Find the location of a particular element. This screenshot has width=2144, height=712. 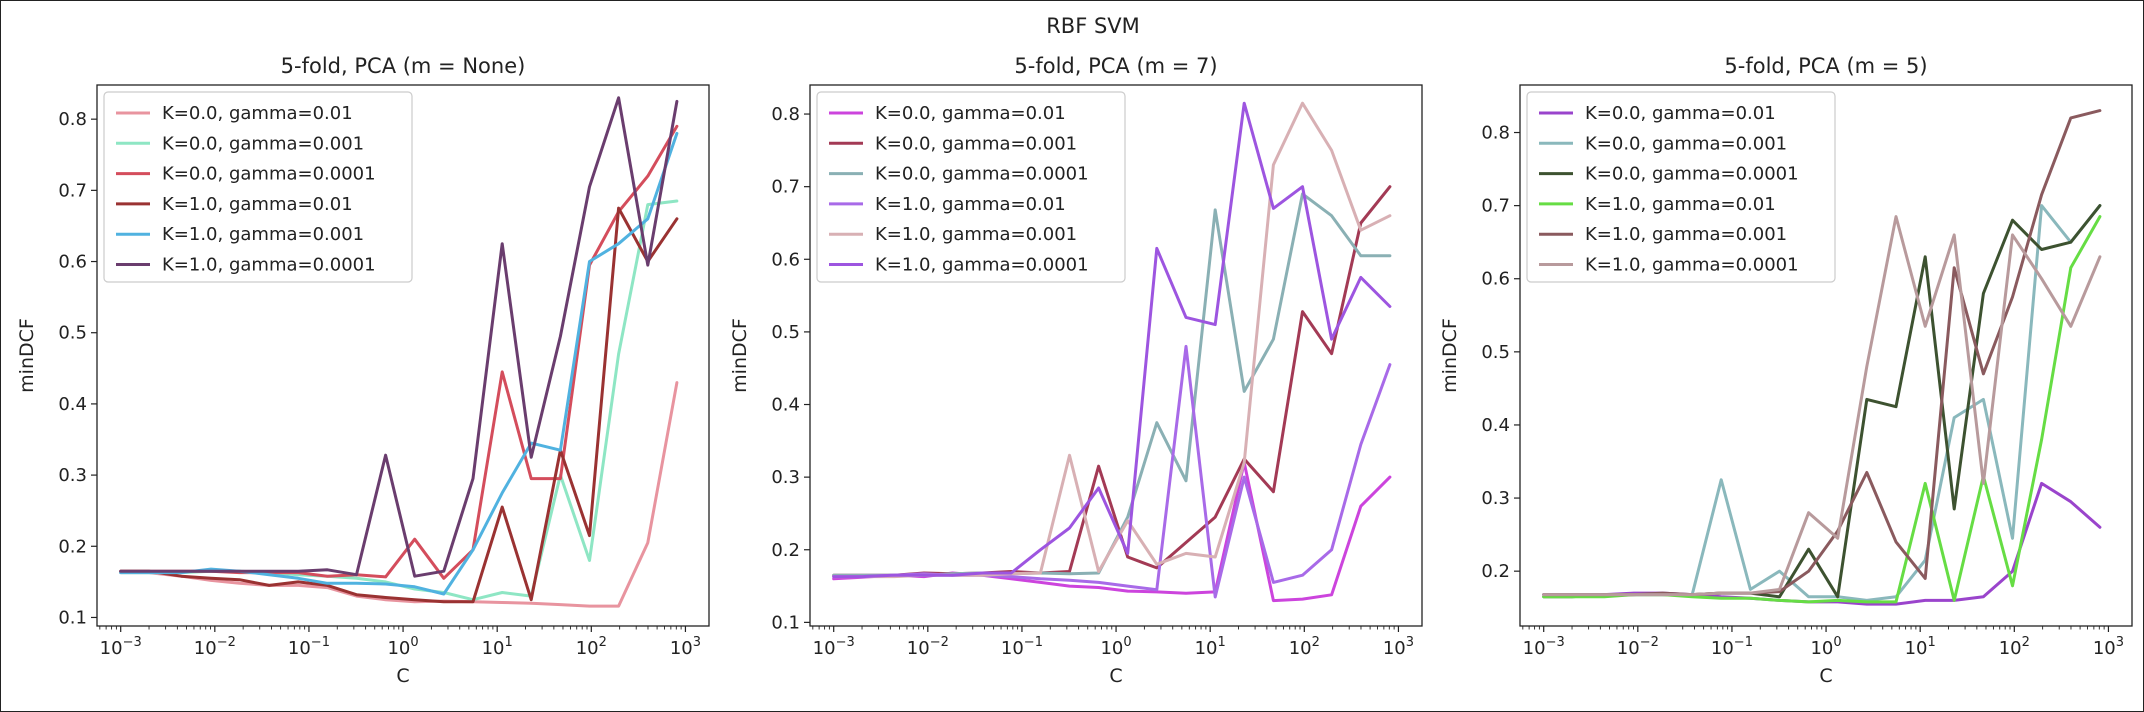

figure-suptitle: RBF SVM is located at coordinates (1093, 26).